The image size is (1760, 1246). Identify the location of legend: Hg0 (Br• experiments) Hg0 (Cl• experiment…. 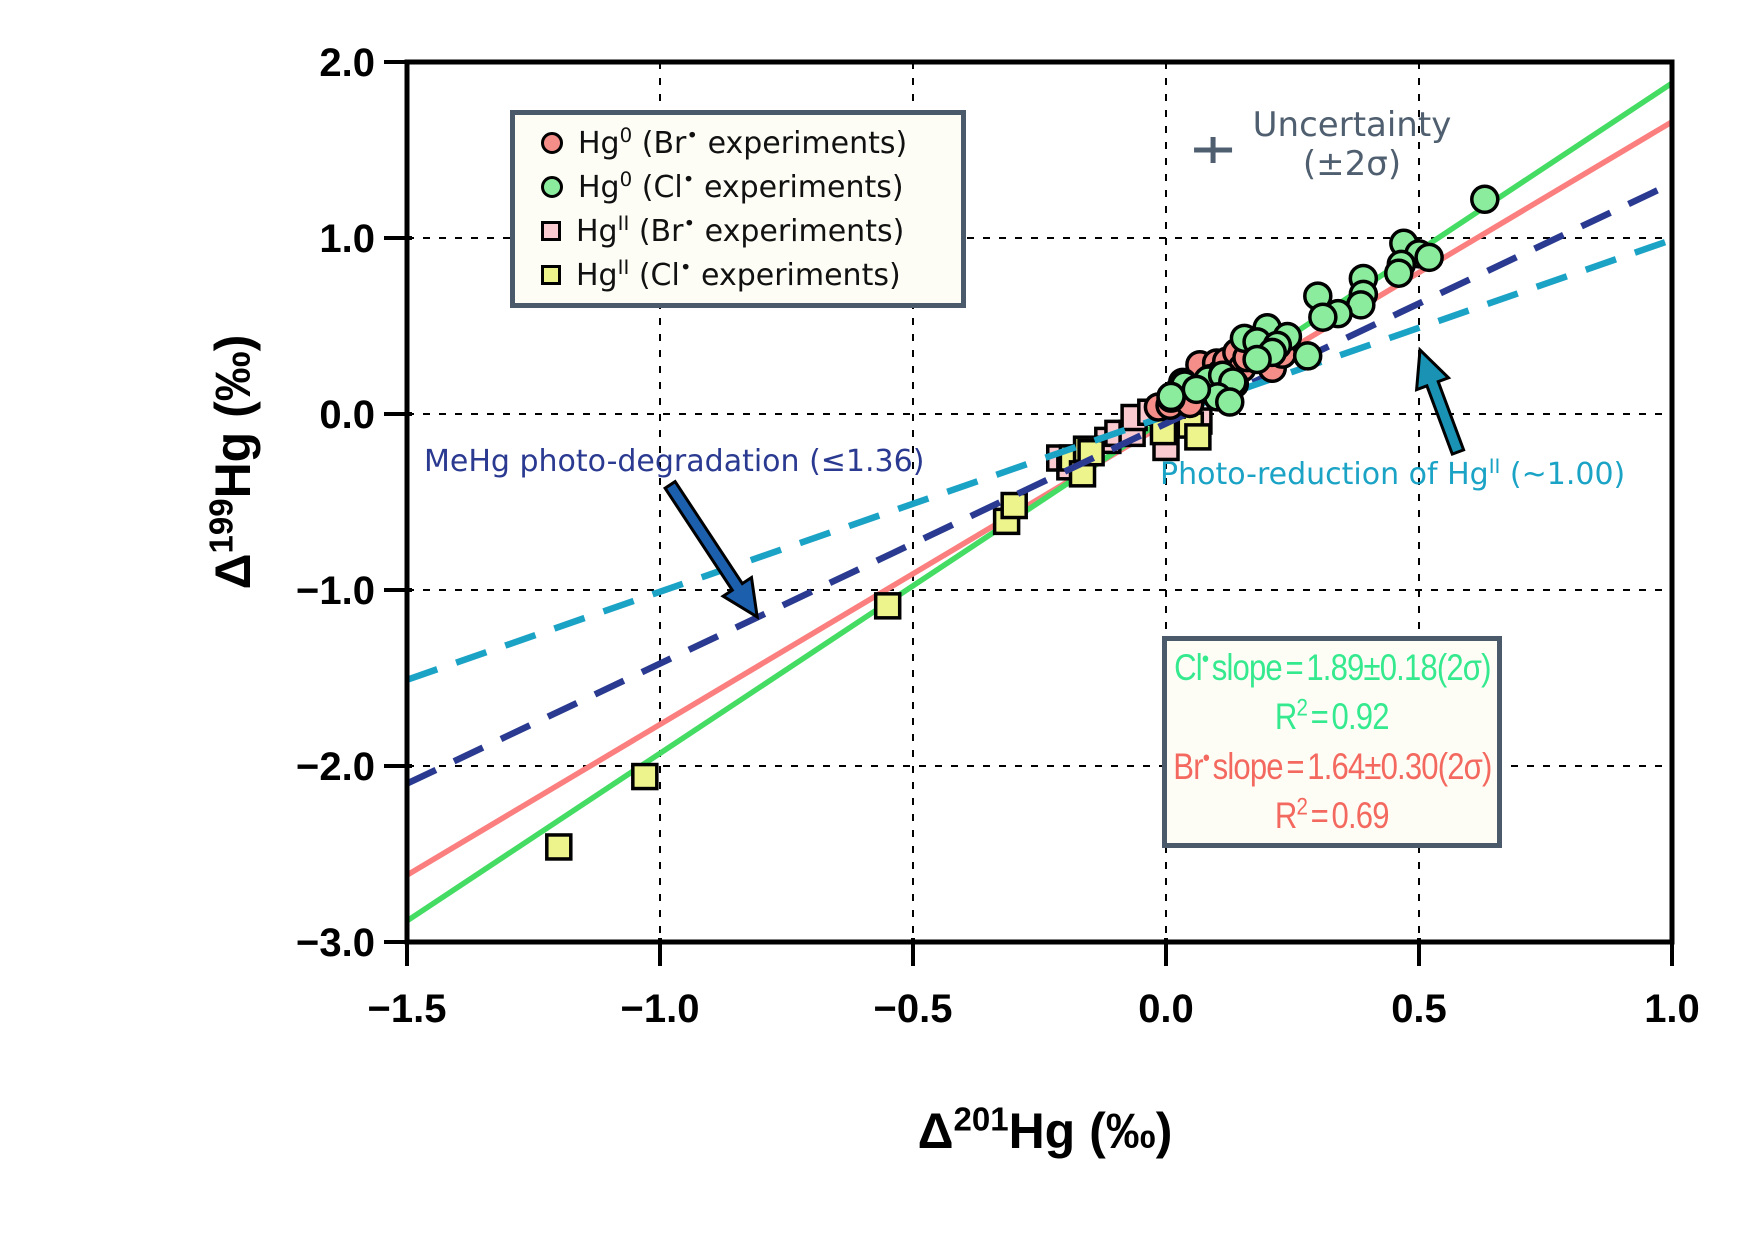
(738, 209).